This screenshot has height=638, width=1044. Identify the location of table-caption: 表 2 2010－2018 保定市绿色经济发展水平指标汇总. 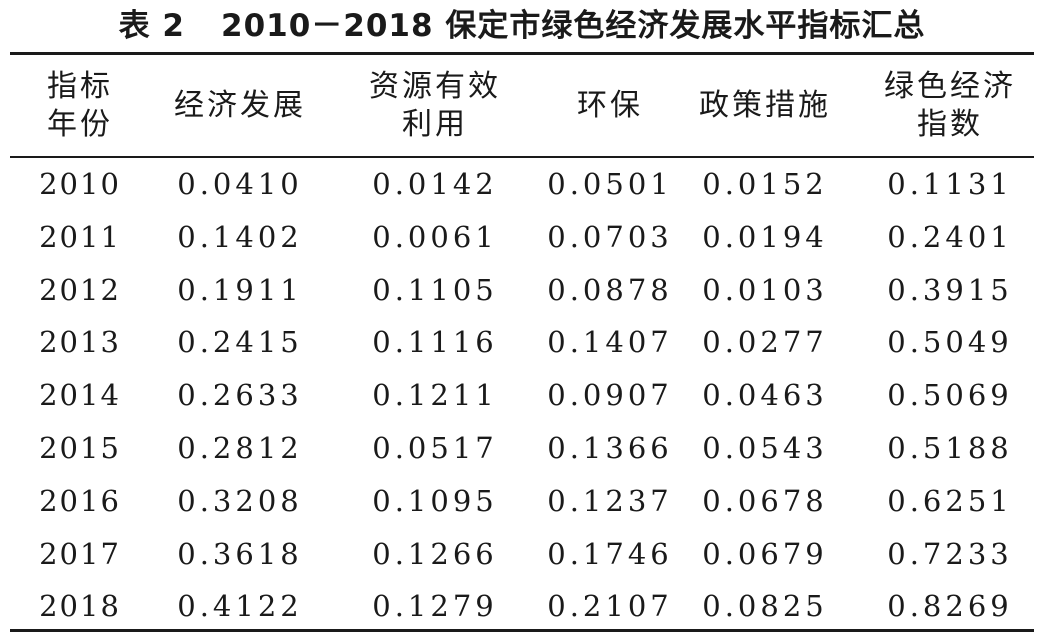
(522, 26).